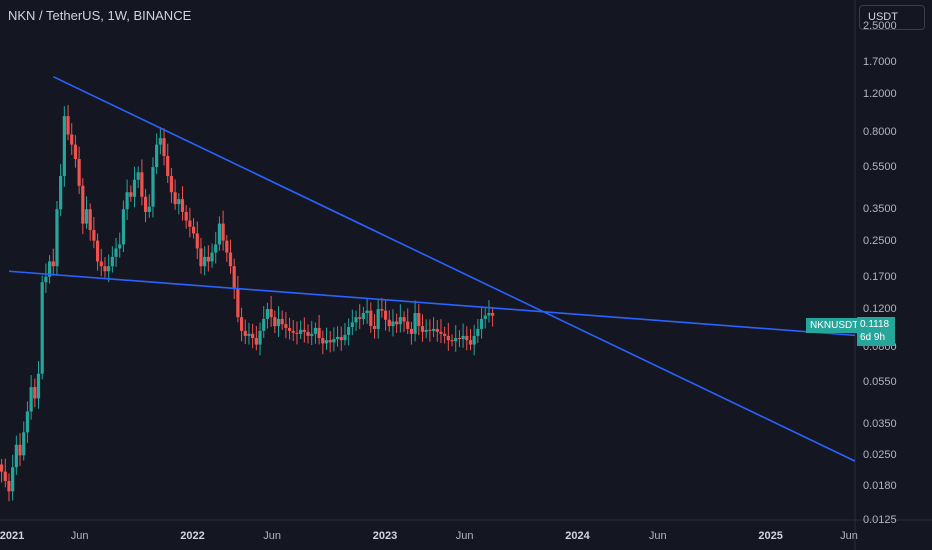 The height and width of the screenshot is (550, 932). Describe the element at coordinates (873, 337) in the screenshot. I see `countdown: 6d 9h` at that location.